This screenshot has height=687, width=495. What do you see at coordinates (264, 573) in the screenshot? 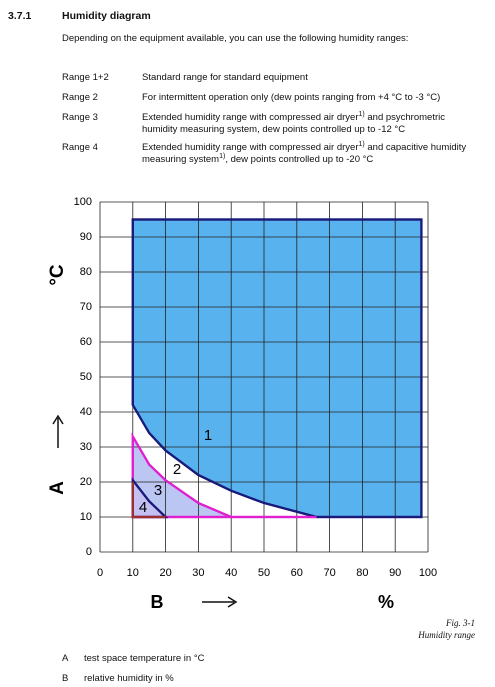
I see `x-tick-label: 50` at bounding box center [264, 573].